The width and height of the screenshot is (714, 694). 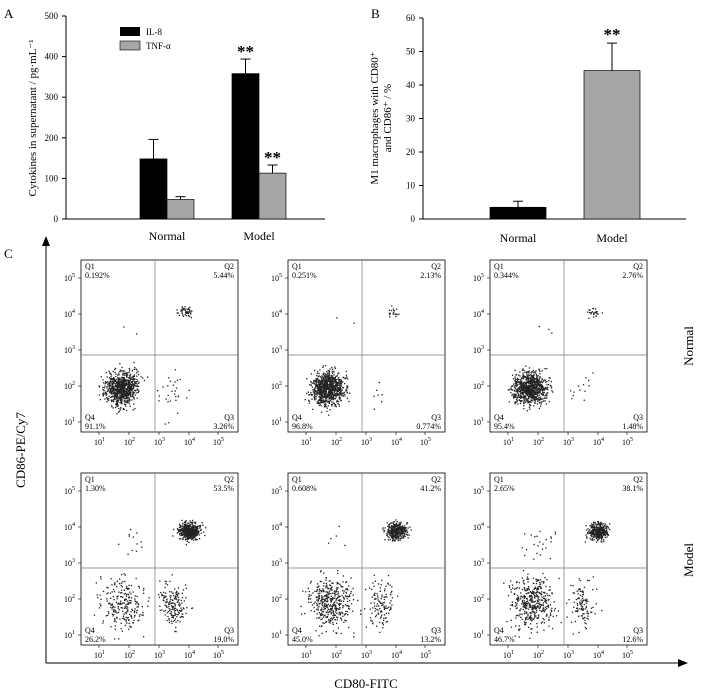 I want to click on panel-a-bar-normal-il8, so click(x=153, y=189).